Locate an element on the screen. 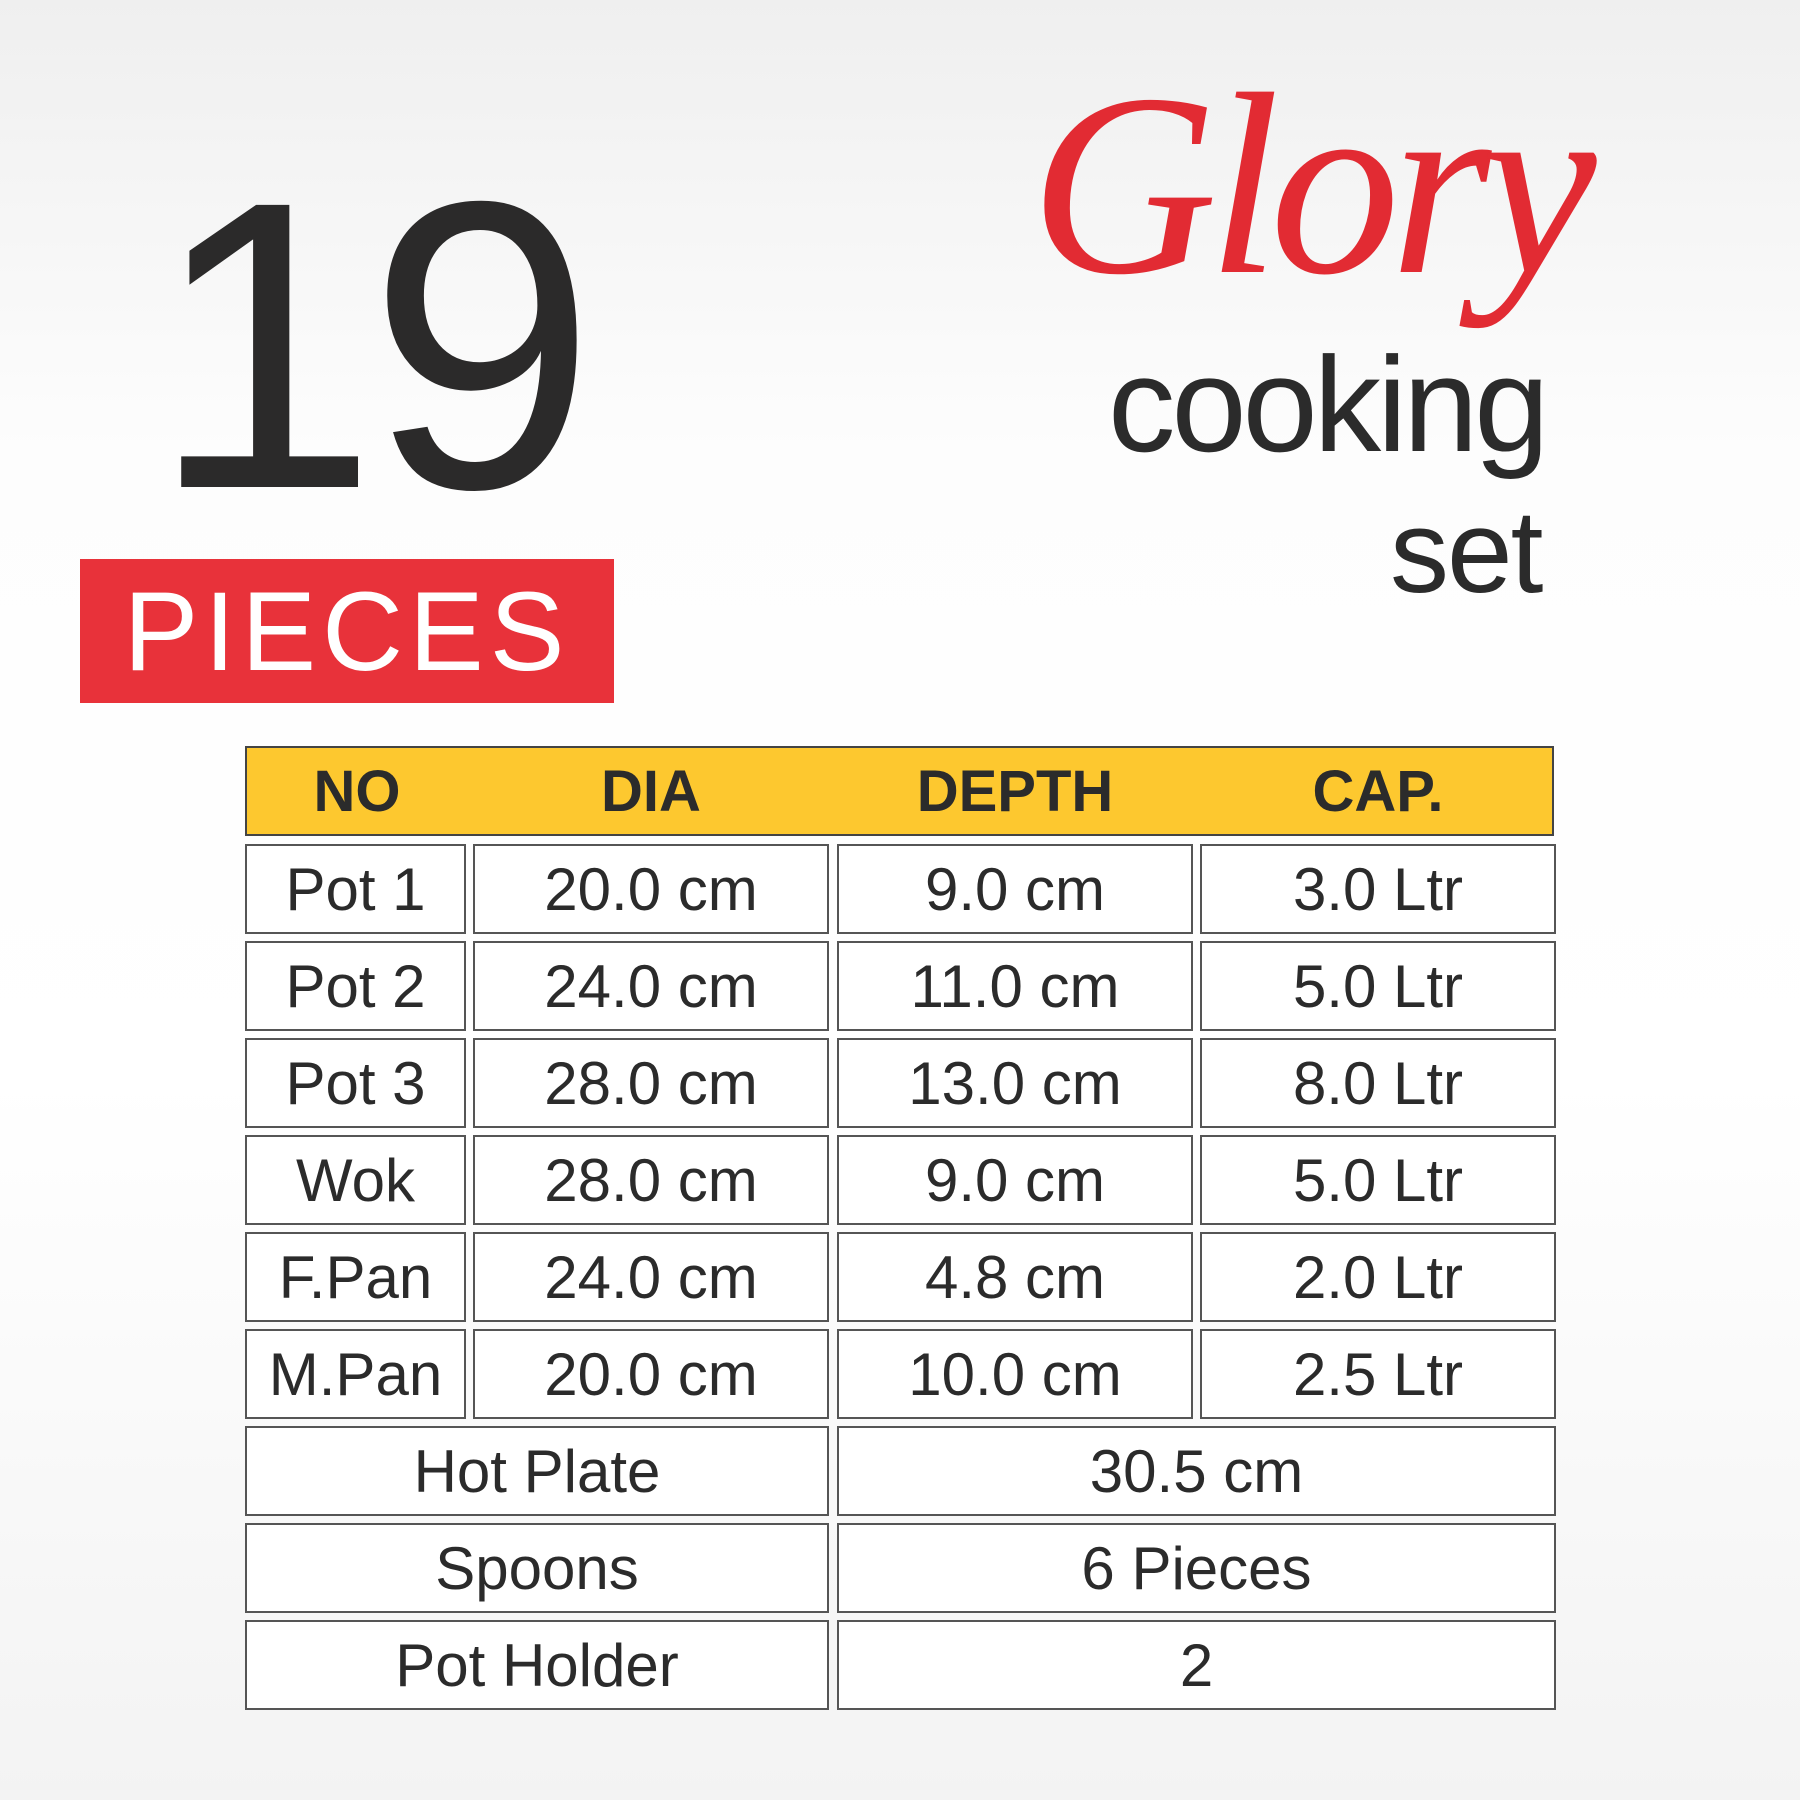  cell-extra-value: 6 Pieces is located at coordinates (1196, 1568).